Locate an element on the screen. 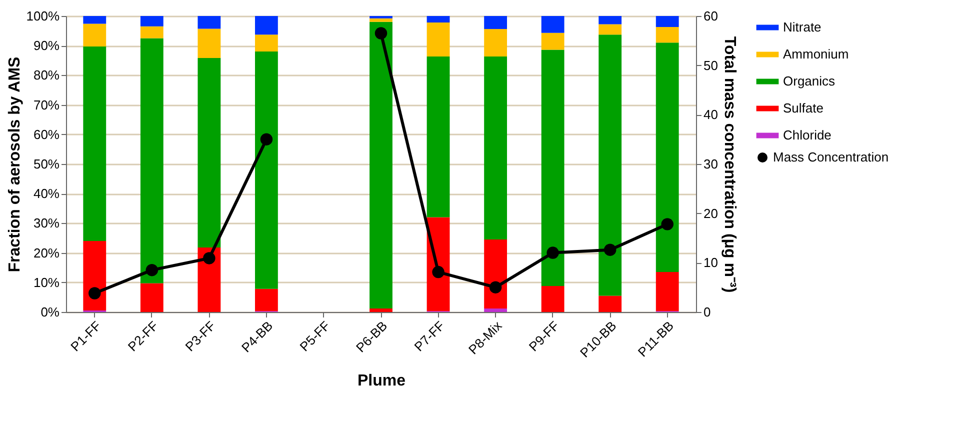 The width and height of the screenshot is (960, 424). y-tick-label: 100% is located at coordinates (43, 16).